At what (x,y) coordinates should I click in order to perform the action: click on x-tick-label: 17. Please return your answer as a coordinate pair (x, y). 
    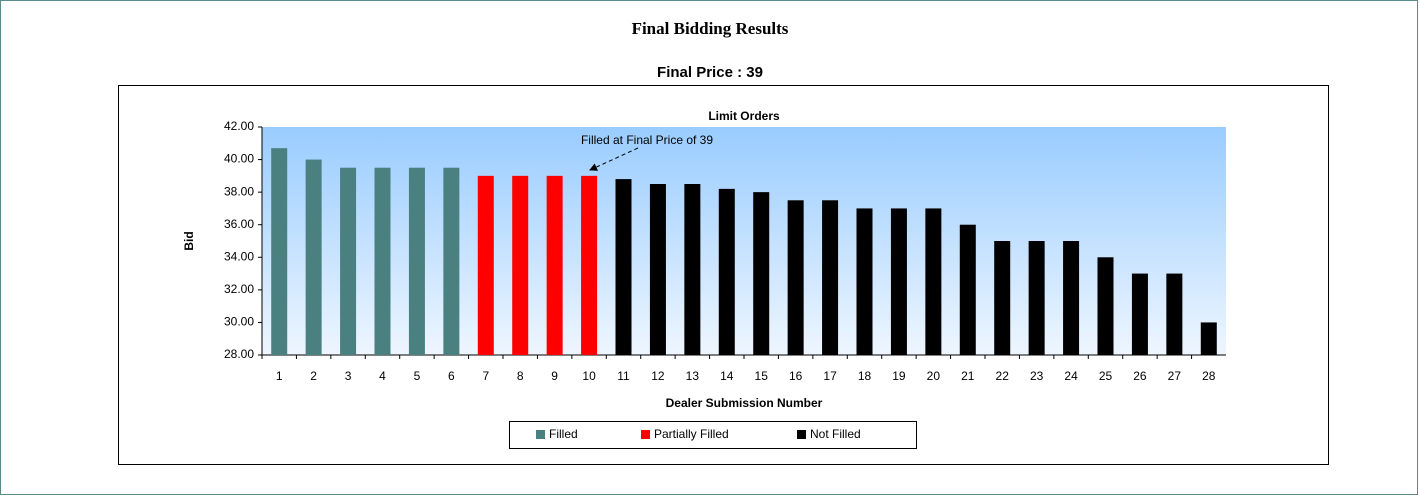
    Looking at the image, I should click on (830, 376).